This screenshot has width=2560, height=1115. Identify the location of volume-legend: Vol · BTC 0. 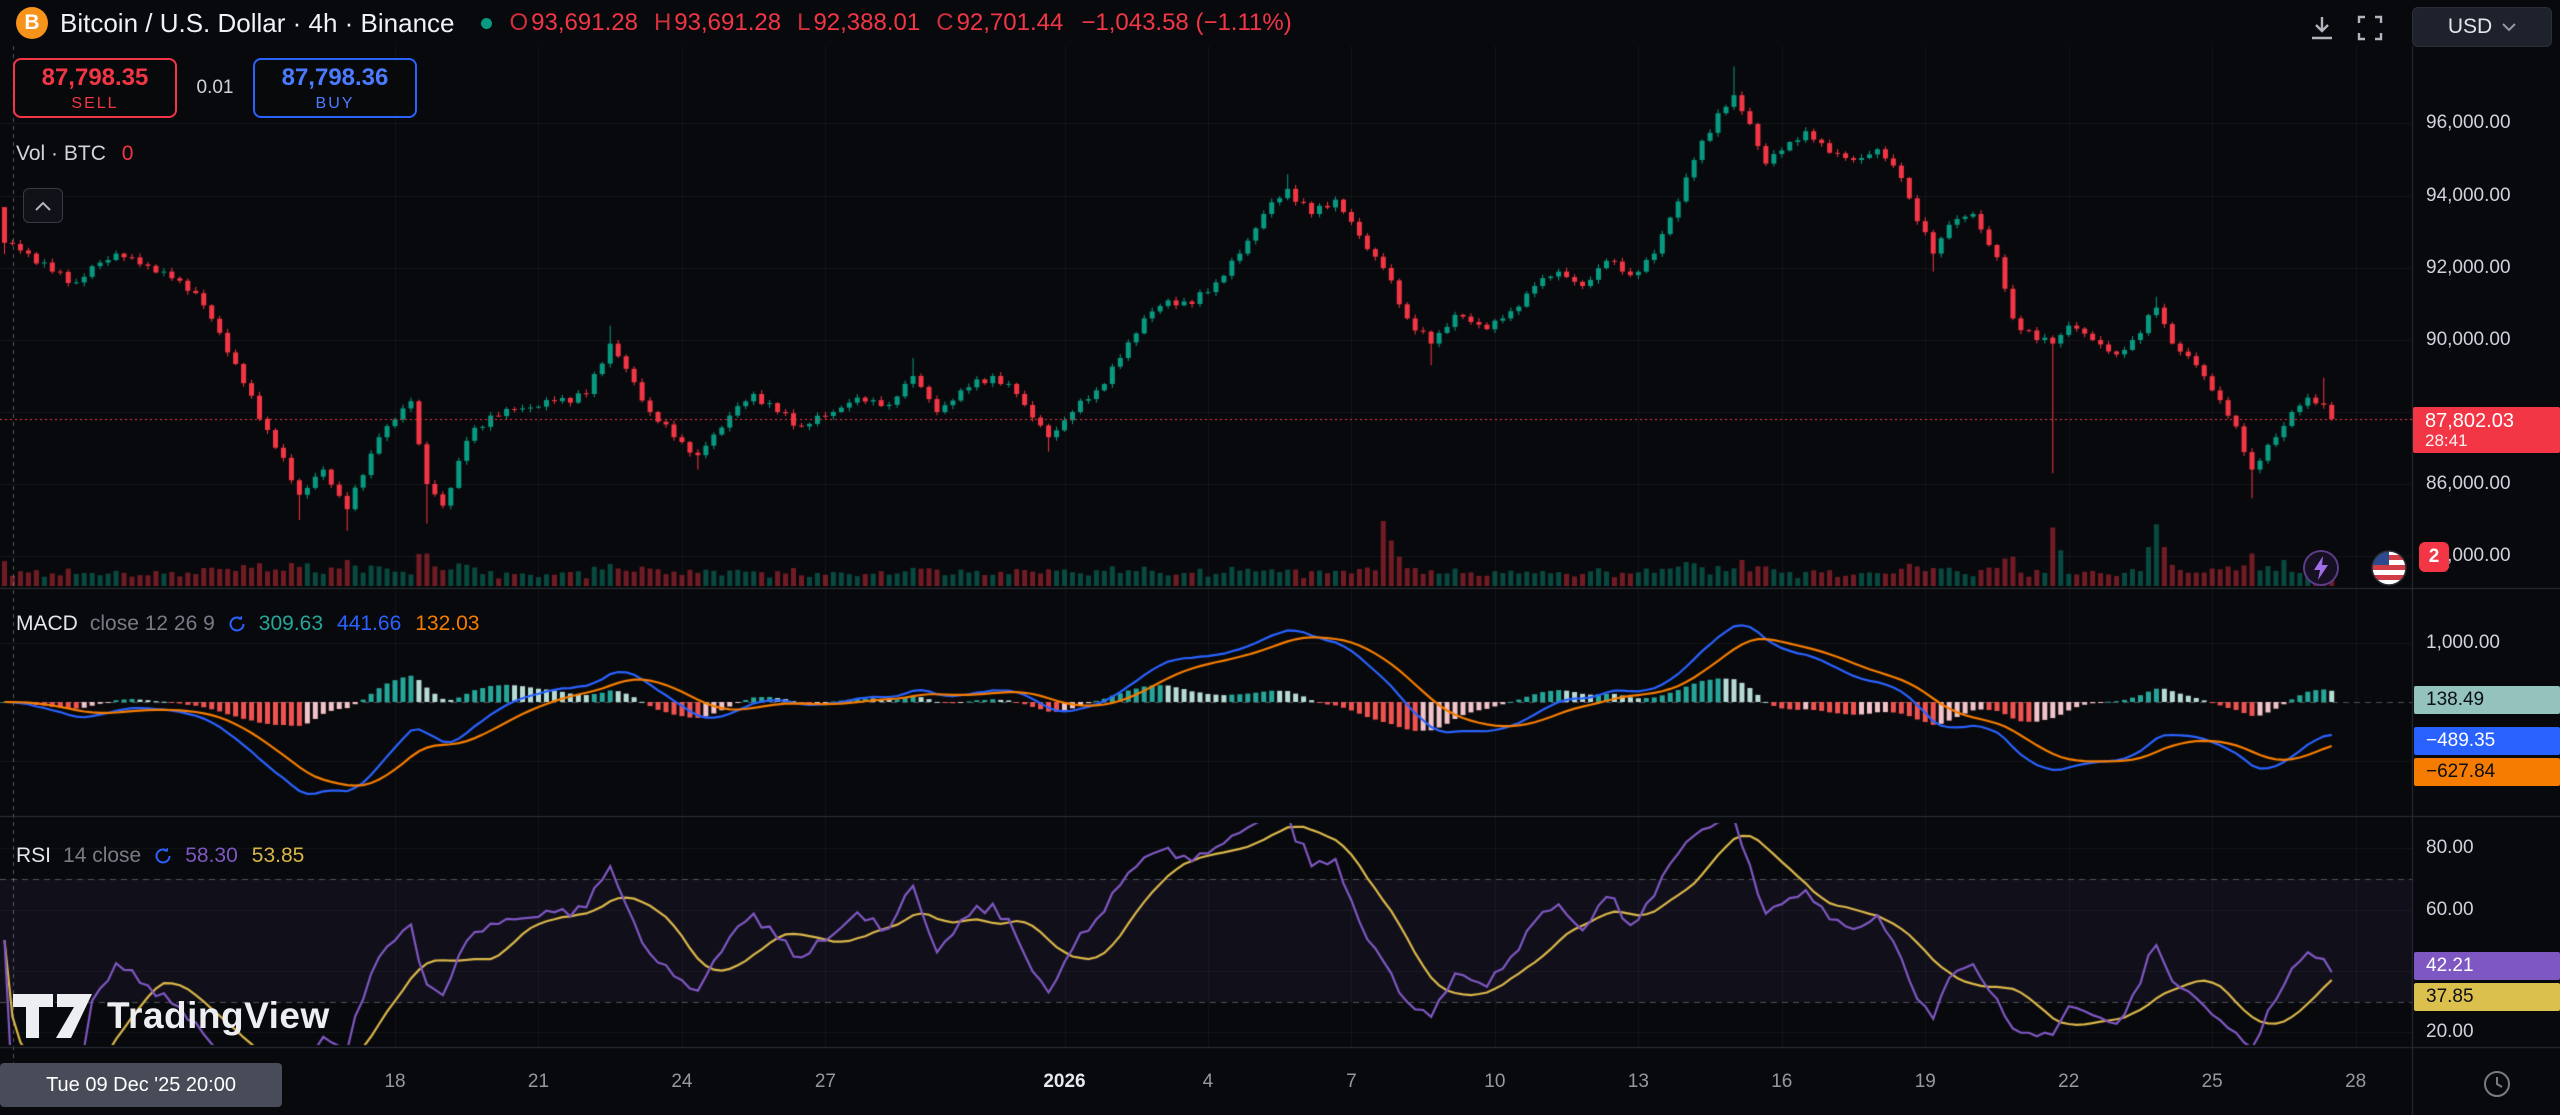
(74, 154).